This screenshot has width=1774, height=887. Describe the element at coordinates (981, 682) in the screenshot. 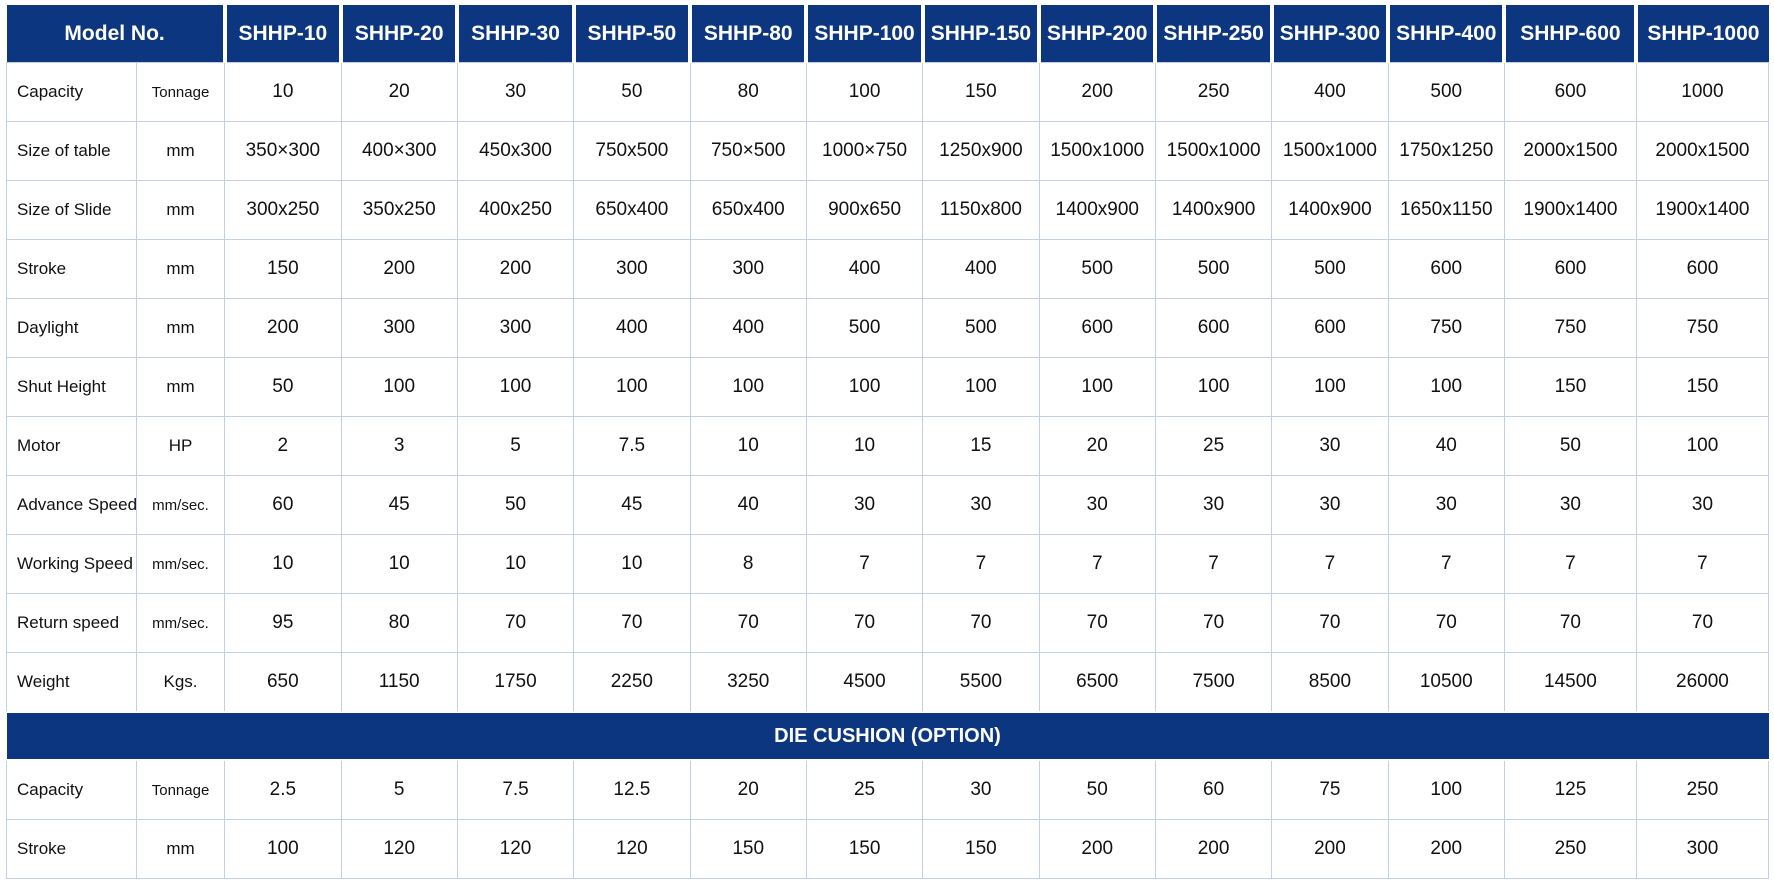

I see `value-cell: 5500` at that location.